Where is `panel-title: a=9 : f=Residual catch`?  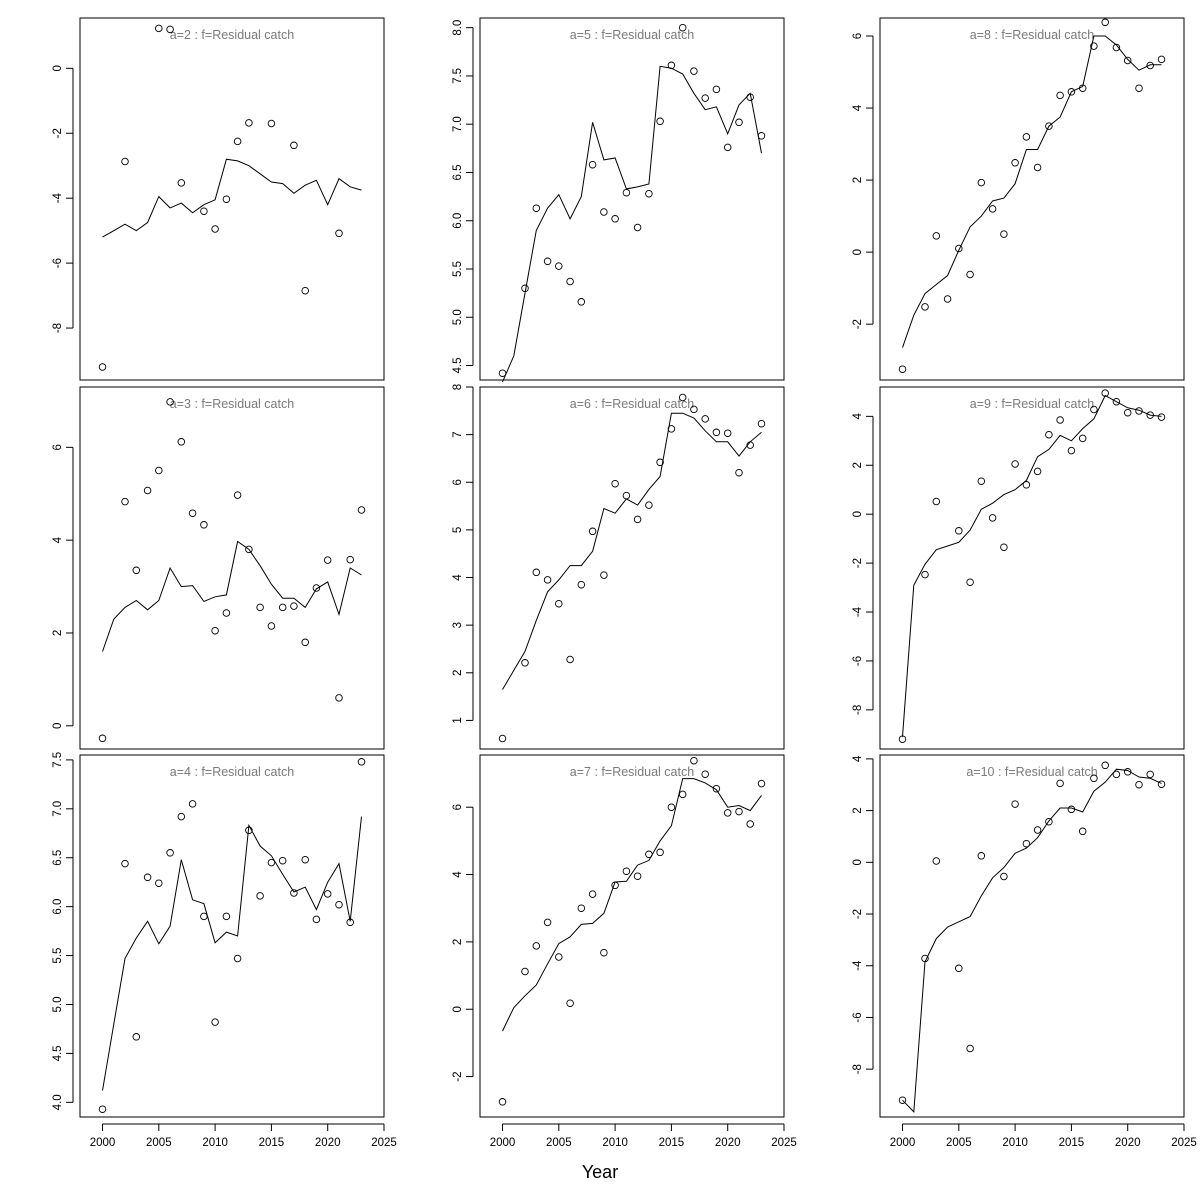
panel-title: a=9 : f=Residual catch is located at coordinates (1032, 404).